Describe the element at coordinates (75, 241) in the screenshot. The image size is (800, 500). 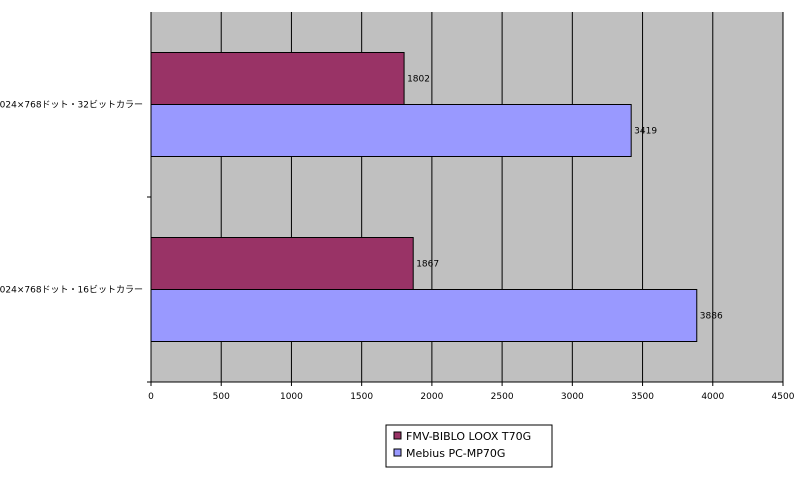
I see `category-labels: 1024×768ドット・32ビットカラー 1024×768ドット・16ビットカラー` at that location.